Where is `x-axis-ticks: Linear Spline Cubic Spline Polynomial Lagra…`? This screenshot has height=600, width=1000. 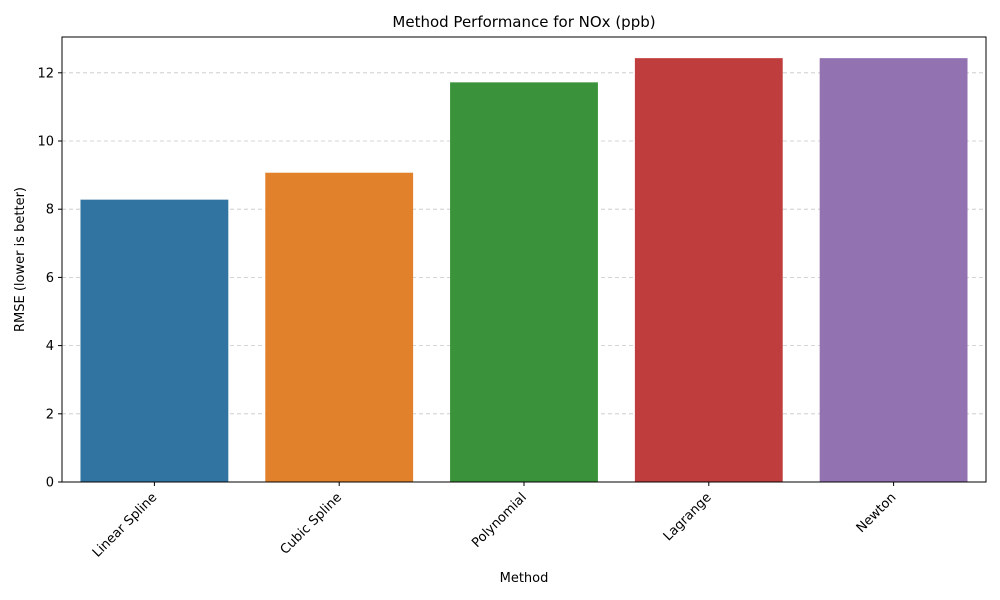 x-axis-ticks: Linear Spline Cubic Spline Polynomial Lagra… is located at coordinates (495, 521).